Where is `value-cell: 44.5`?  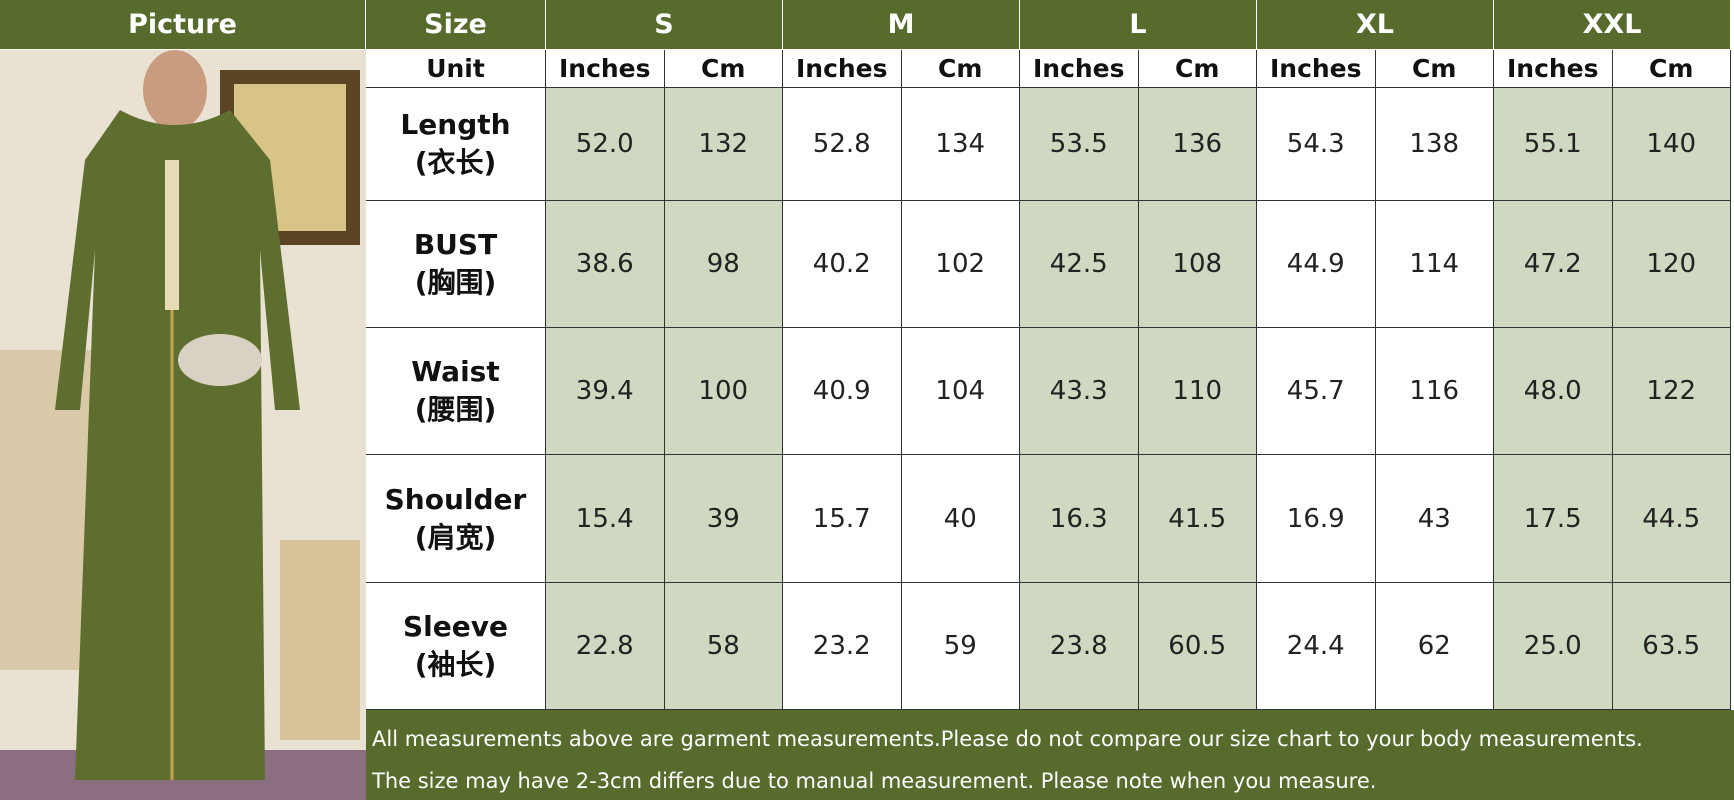 value-cell: 44.5 is located at coordinates (1671, 519).